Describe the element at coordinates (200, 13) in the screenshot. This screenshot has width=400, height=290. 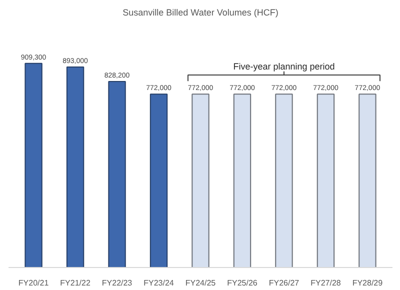
I see `chart-title: Susanville Billed Water Volumes (HCF)` at that location.